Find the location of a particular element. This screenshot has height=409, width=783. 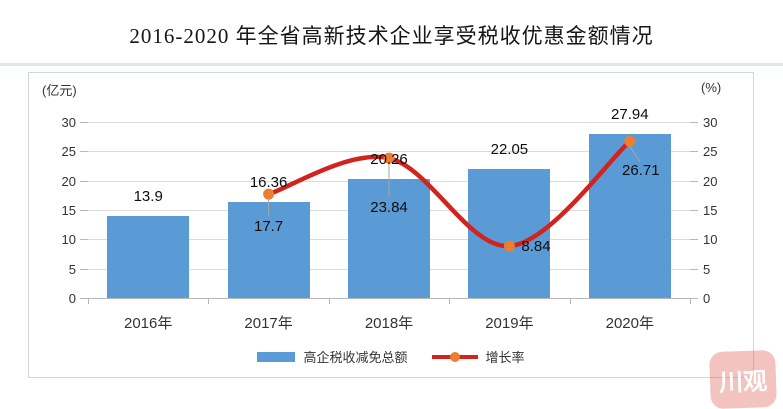

gridline is located at coordinates (389, 122).